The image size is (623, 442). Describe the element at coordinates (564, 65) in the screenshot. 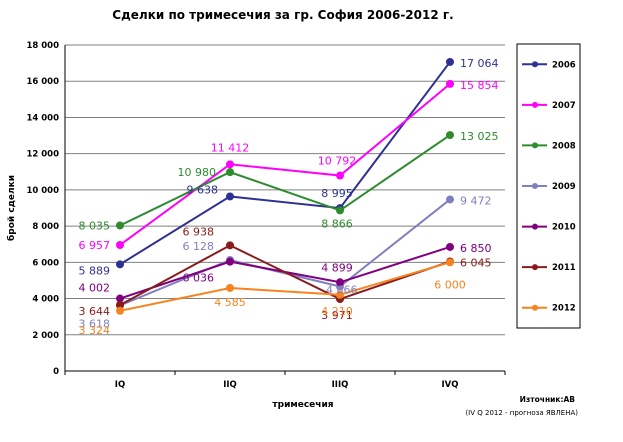

I see `legend-label-2006: 2006` at that location.